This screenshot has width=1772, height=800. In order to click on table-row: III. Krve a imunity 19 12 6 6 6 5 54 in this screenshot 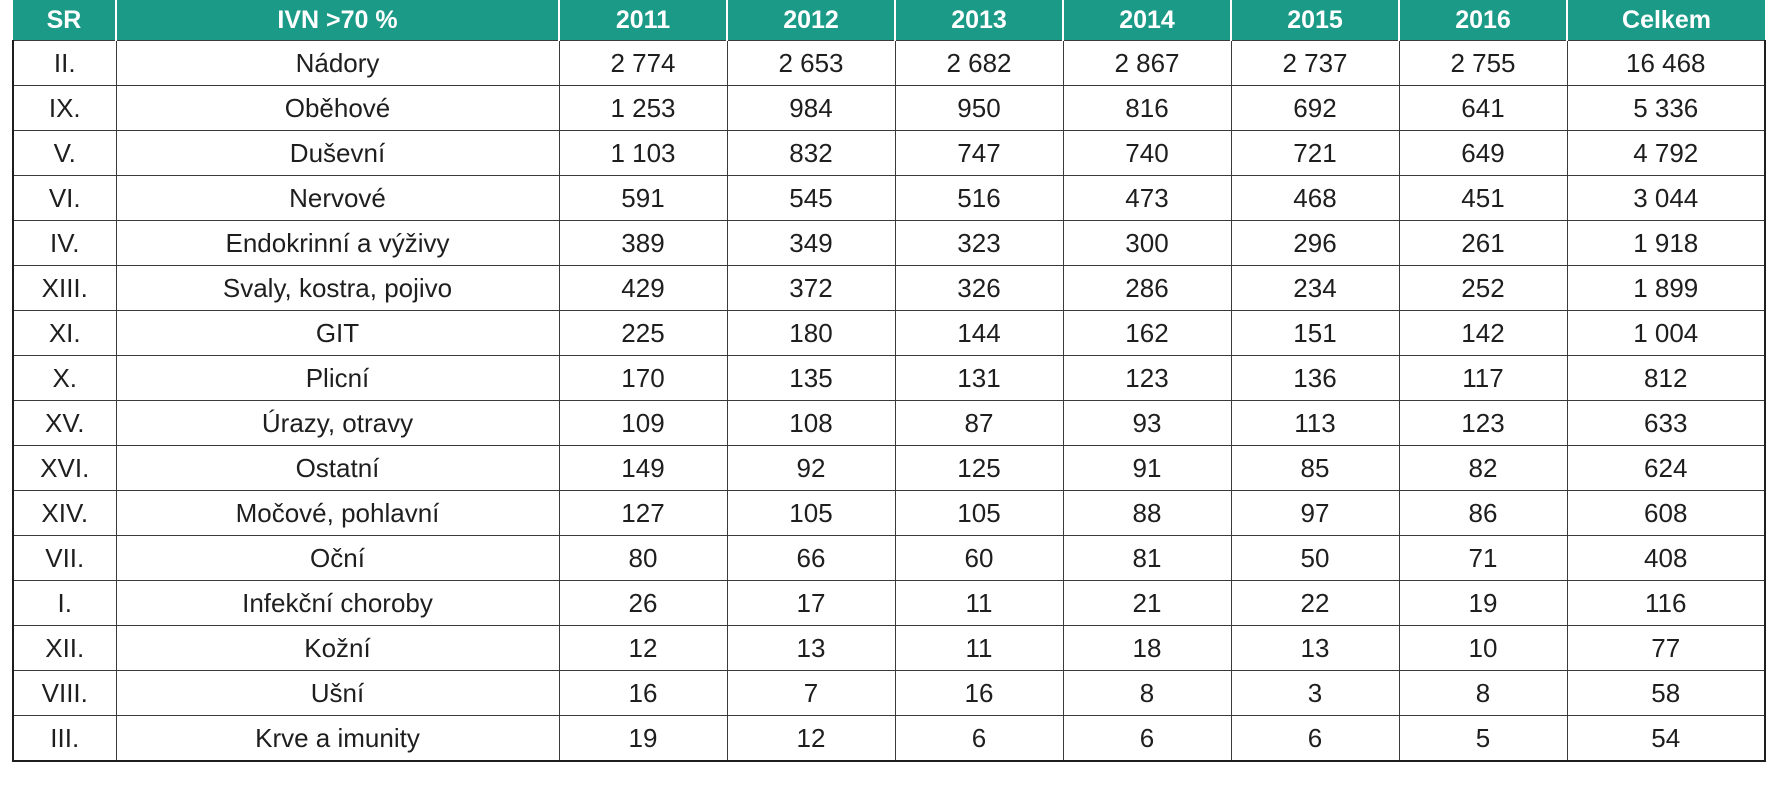, I will do `click(889, 738)`.